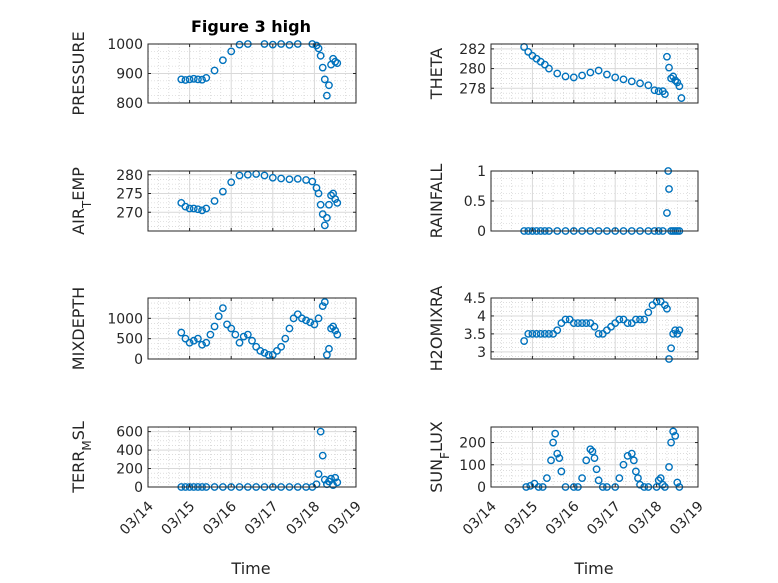  What do you see at coordinates (563, 328) in the screenshot?
I see `subplot-6: 3 3.5 4 4.5 H2OMIXRA` at bounding box center [563, 328].